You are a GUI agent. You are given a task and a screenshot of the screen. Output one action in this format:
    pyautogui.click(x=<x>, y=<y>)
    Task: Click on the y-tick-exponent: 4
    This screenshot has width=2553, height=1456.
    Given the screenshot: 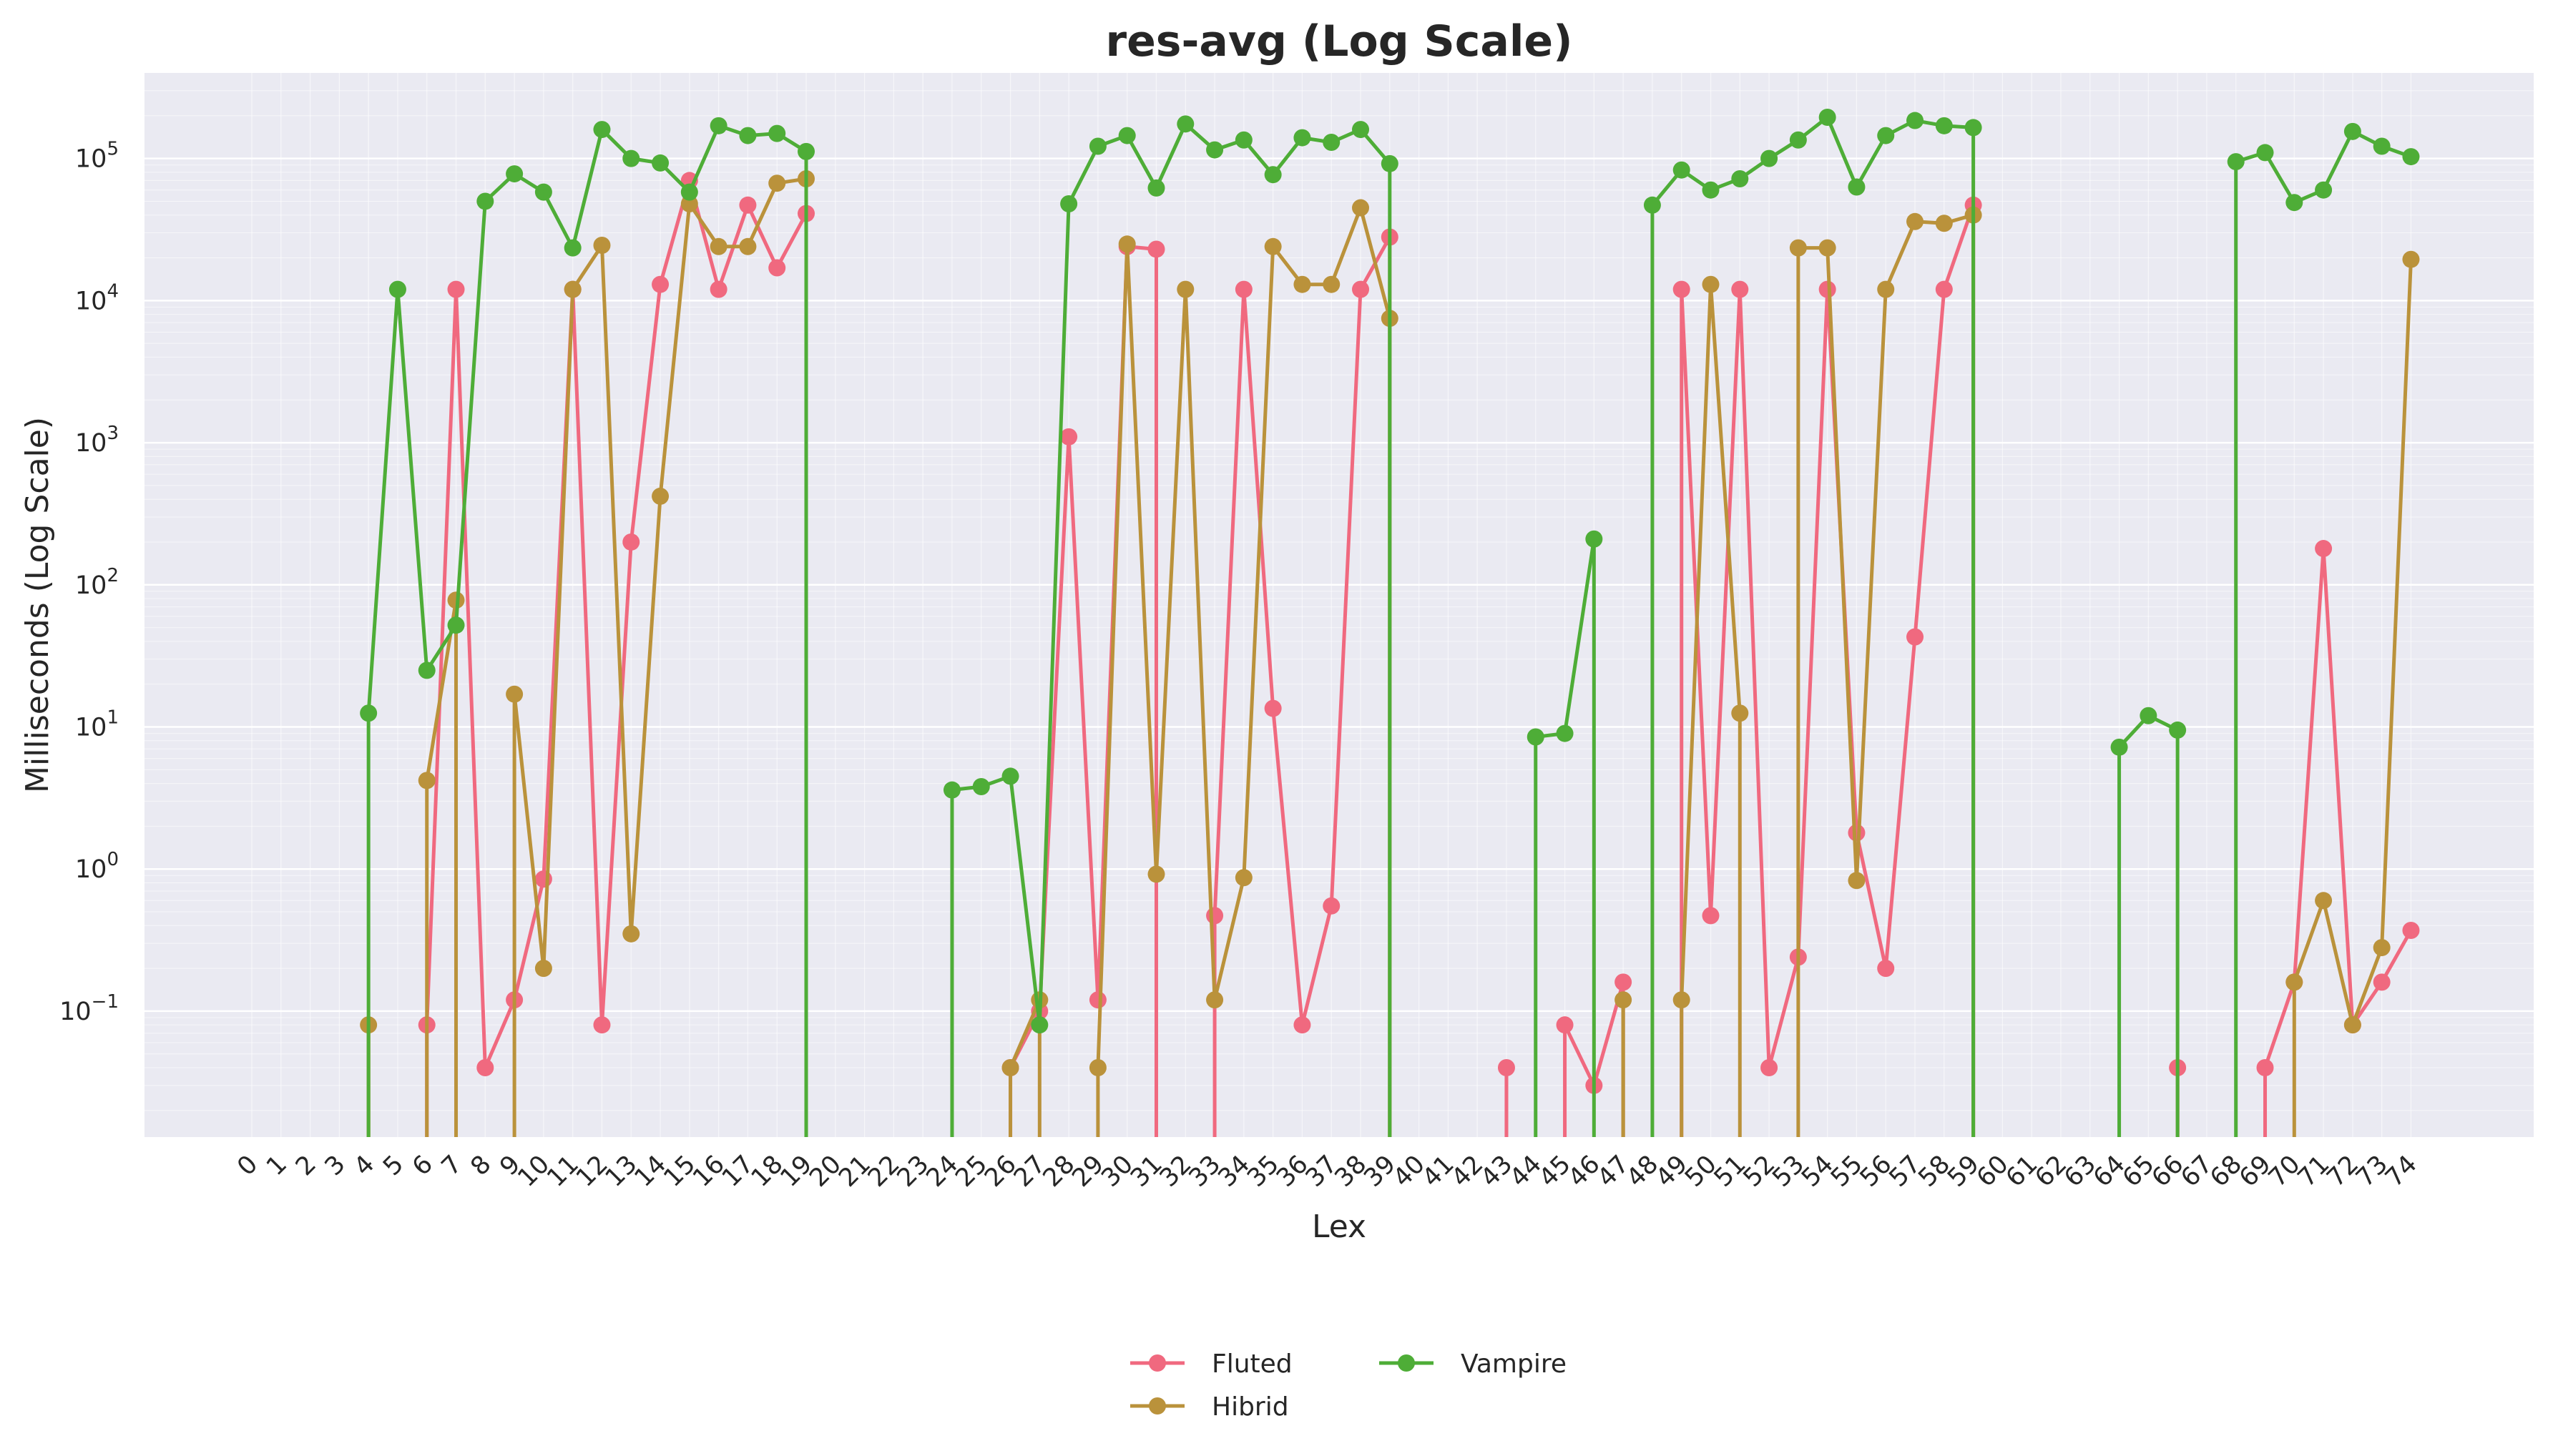 What is the action you would take?
    pyautogui.click(x=113, y=291)
    